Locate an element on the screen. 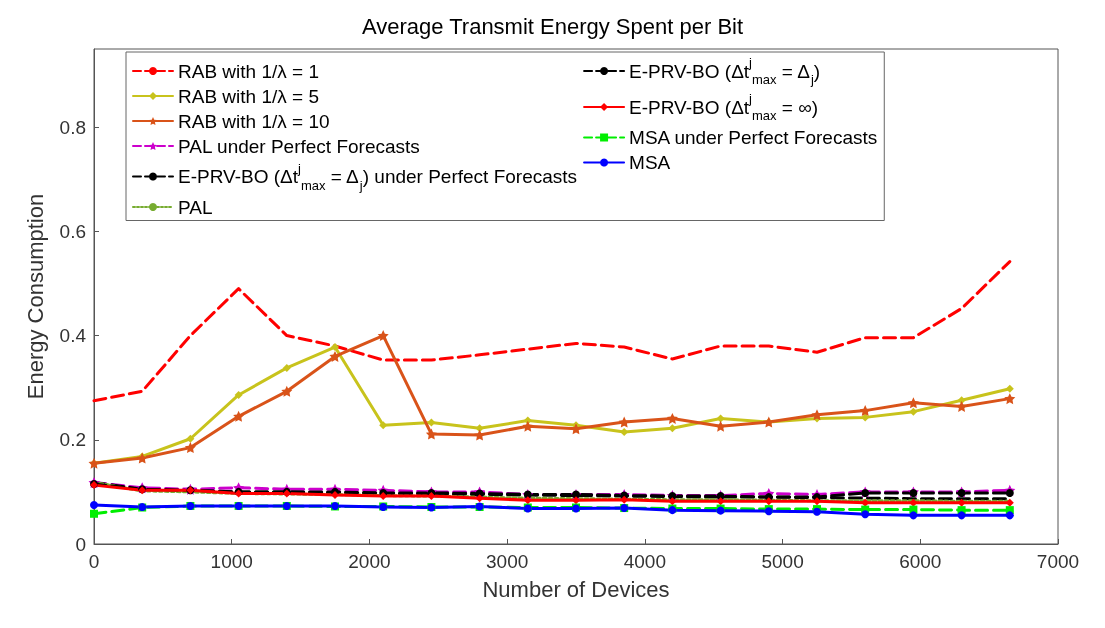 Image resolution: width=1105 pixels, height=628 pixels. legend-label: PAL under Perfect Forecasts is located at coordinates (299, 146).